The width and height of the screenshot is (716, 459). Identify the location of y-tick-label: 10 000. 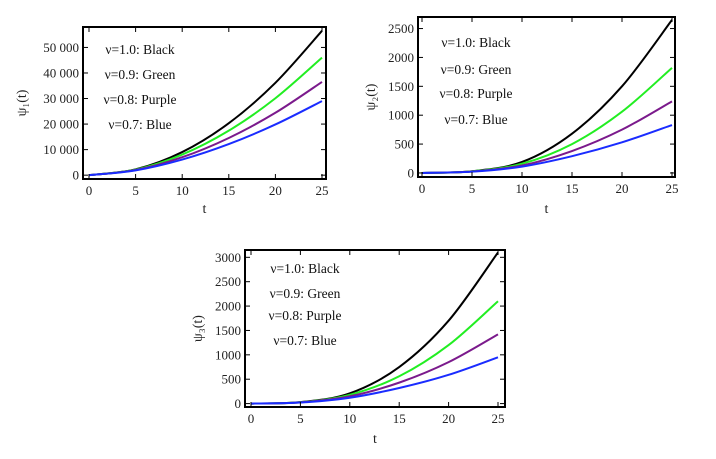
(61, 149).